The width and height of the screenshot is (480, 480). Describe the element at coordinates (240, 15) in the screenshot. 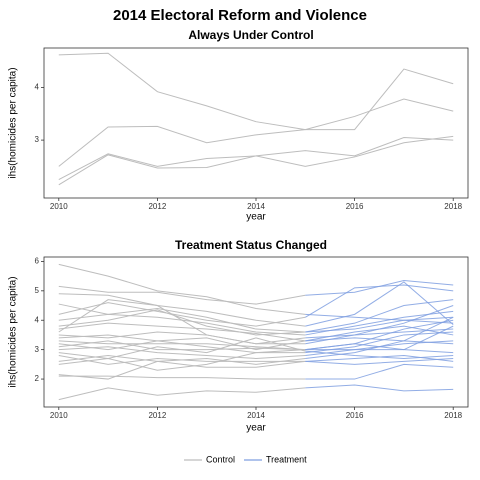

I see `chart-title: 2014 Electoral Reform and Violence` at that location.